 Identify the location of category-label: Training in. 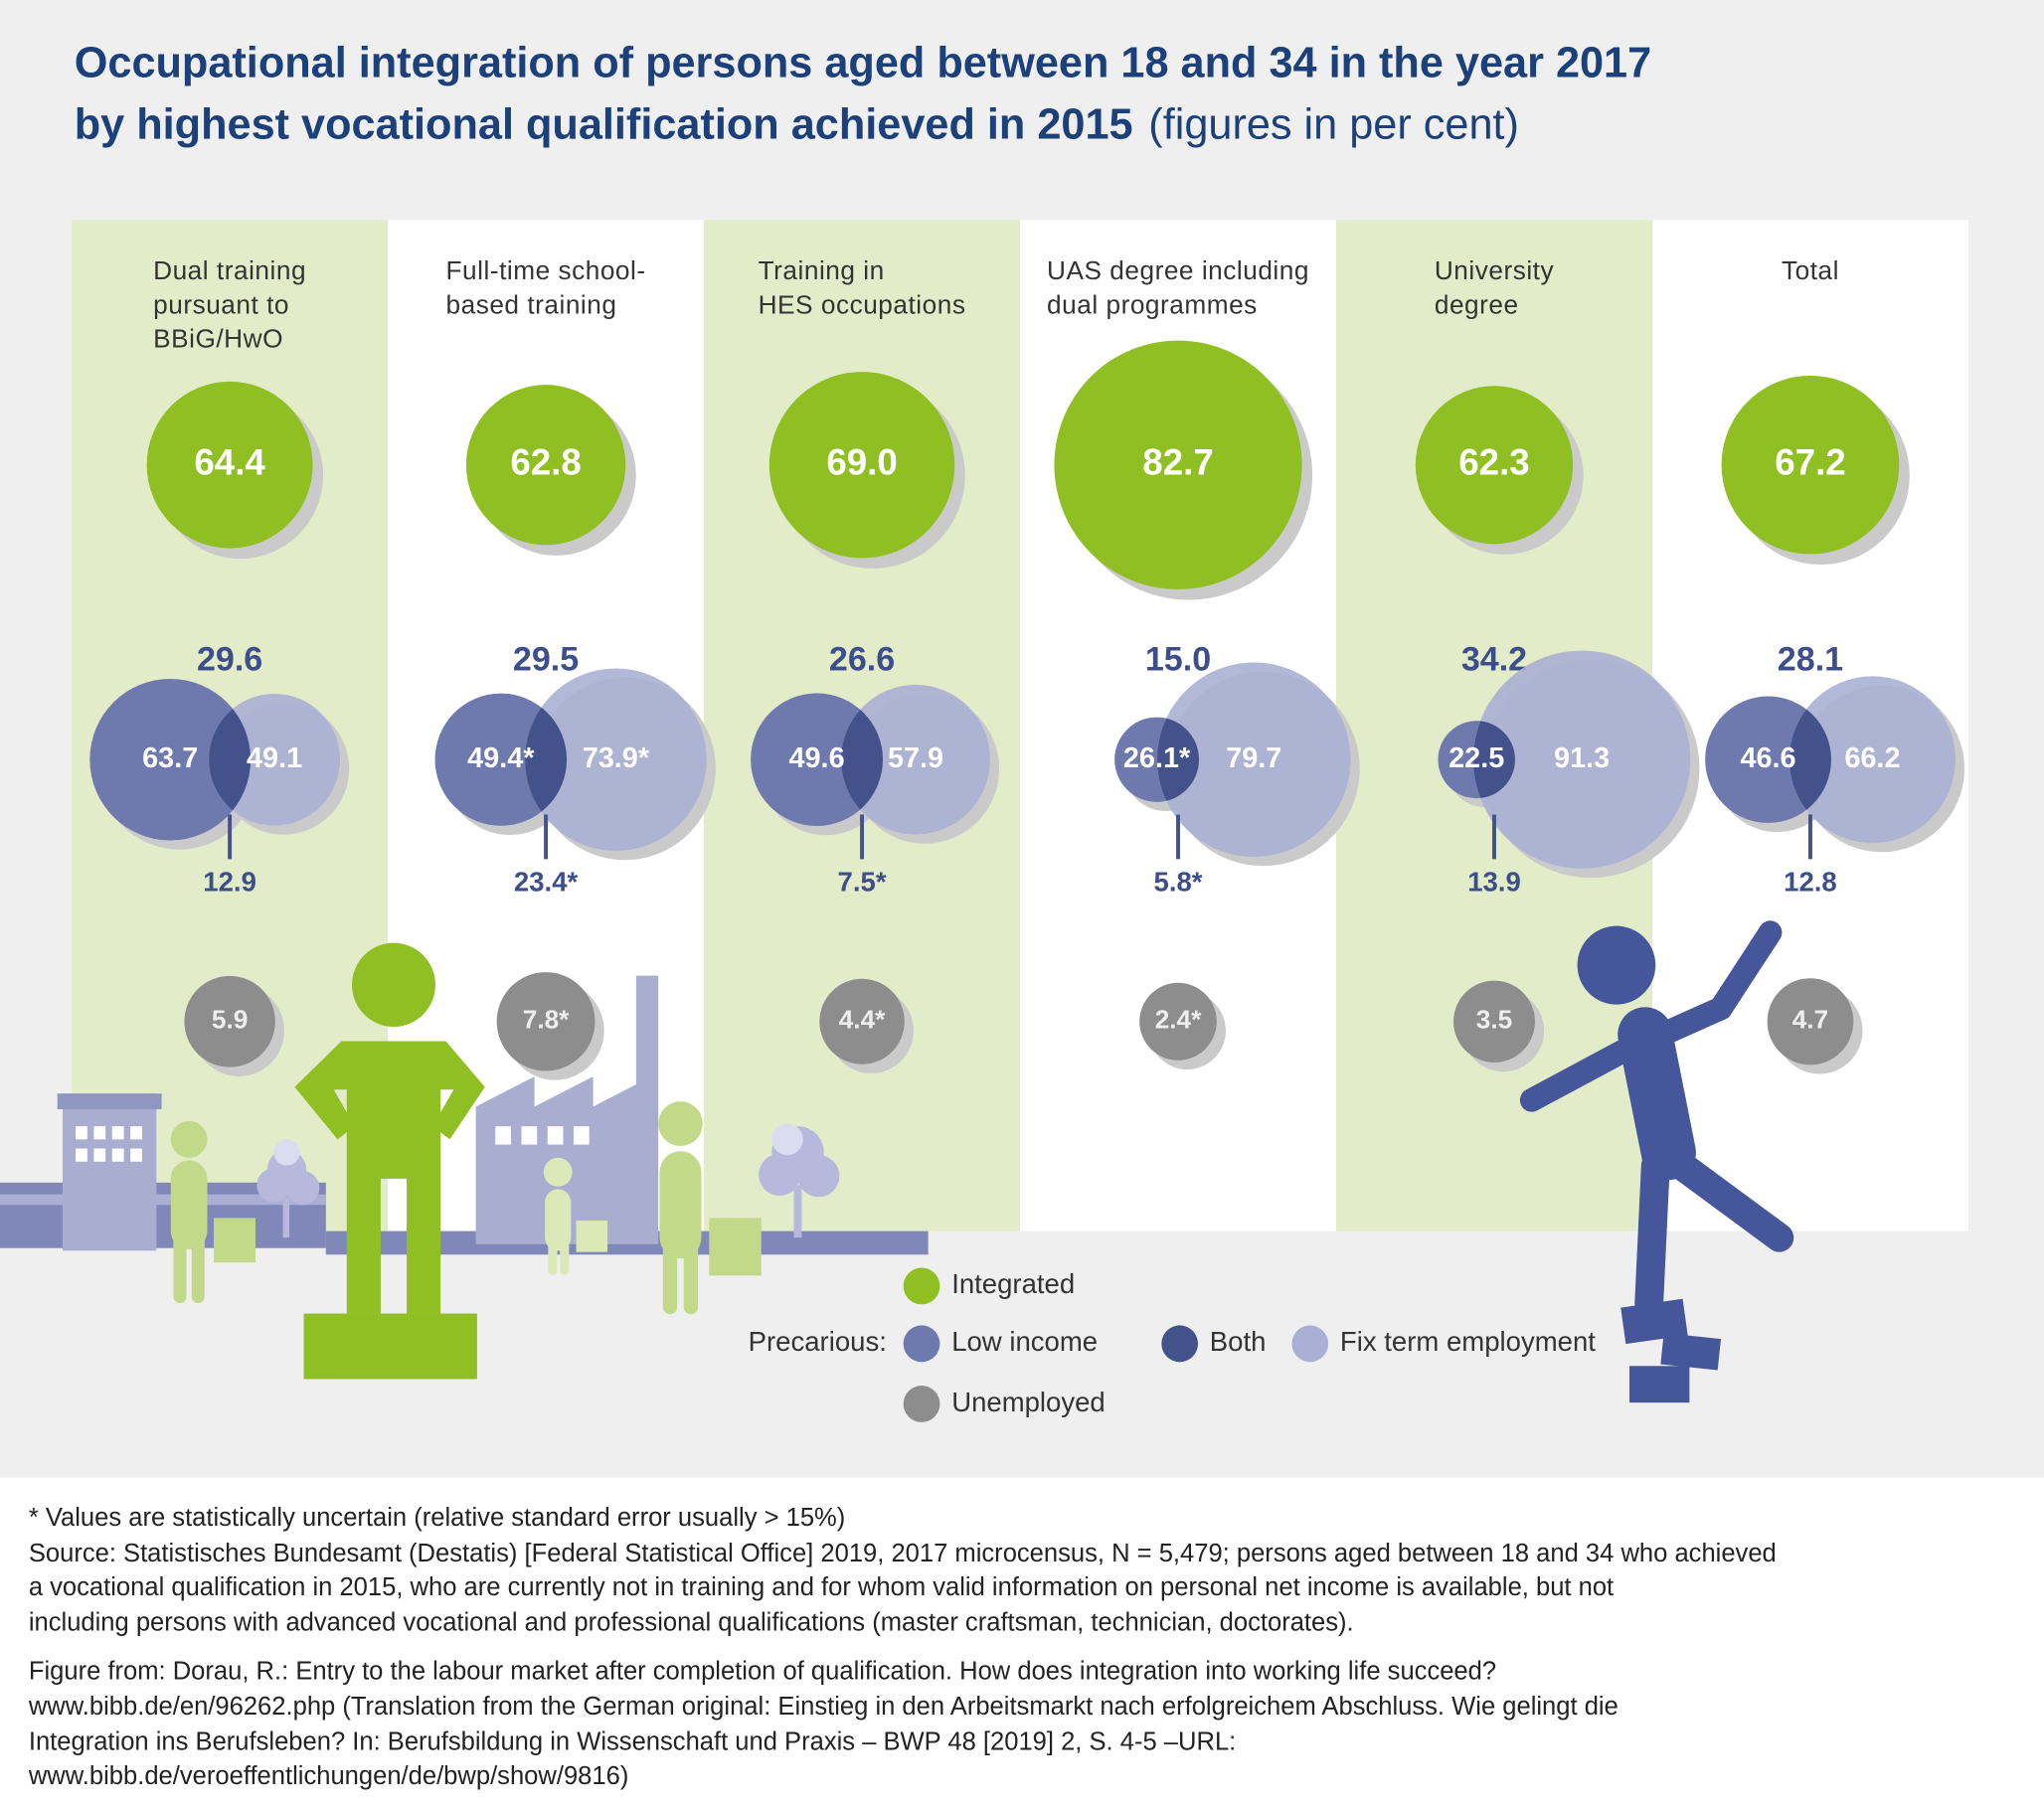
(822, 270).